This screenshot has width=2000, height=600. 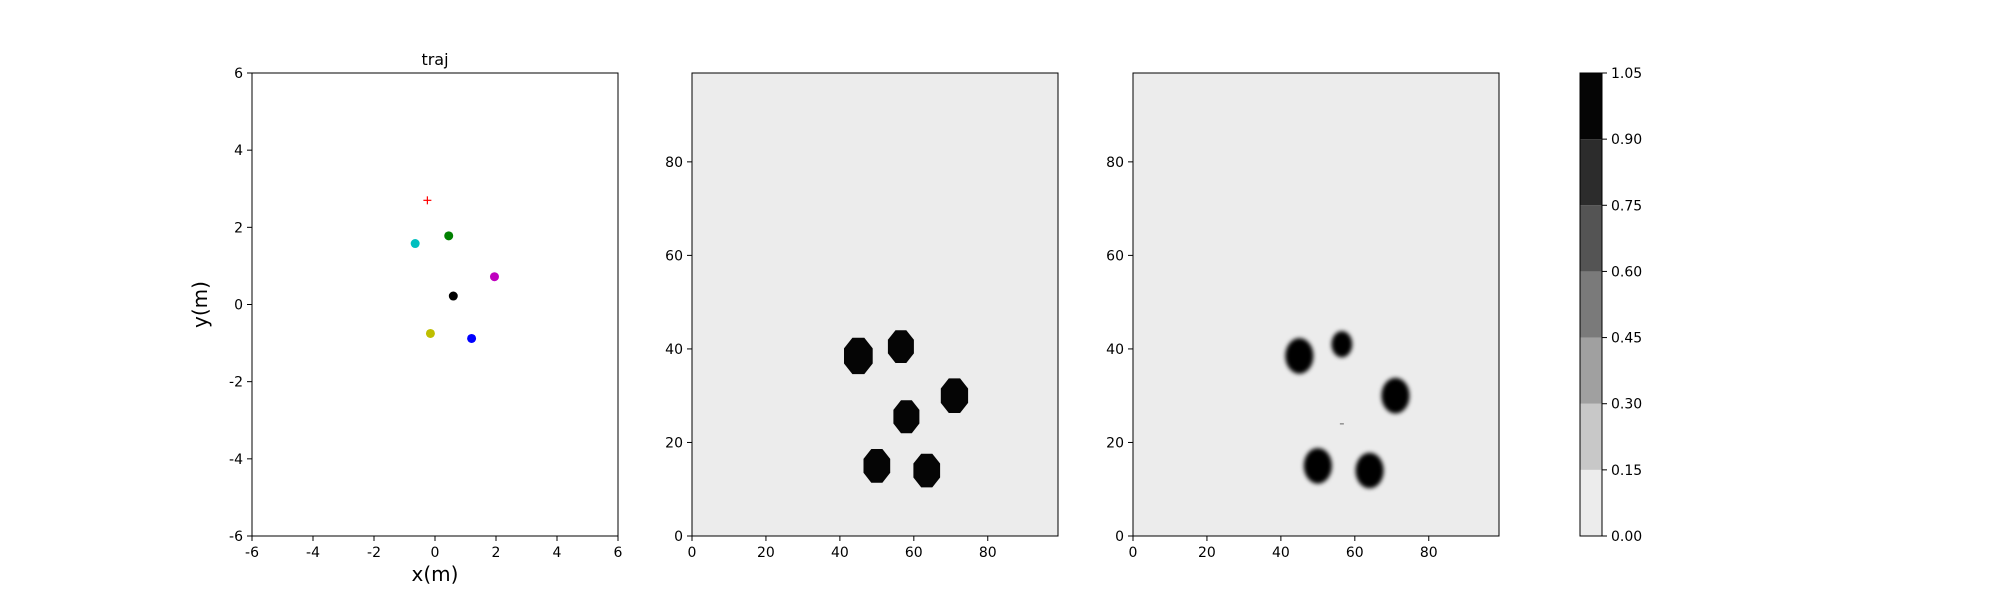 What do you see at coordinates (435, 574) in the screenshot?
I see `x-axis-label: x(m)` at bounding box center [435, 574].